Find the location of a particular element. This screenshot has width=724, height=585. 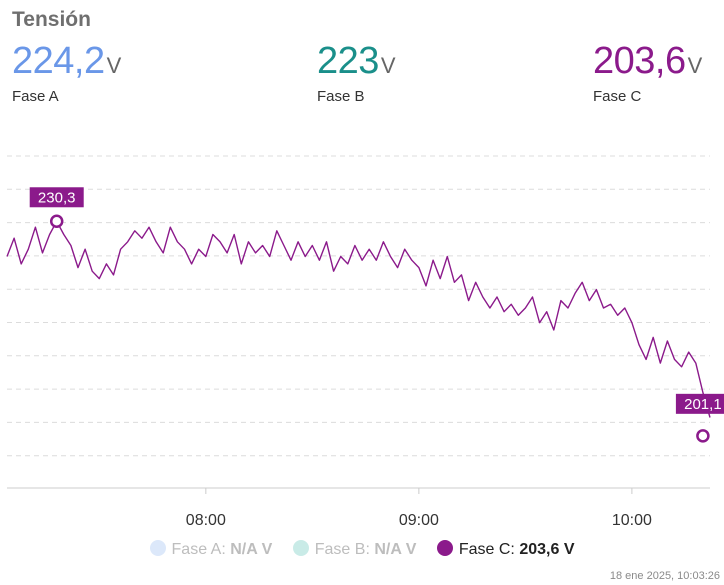

legend-item-fase-c: Fase C: 203,6 V is located at coordinates (505, 549).